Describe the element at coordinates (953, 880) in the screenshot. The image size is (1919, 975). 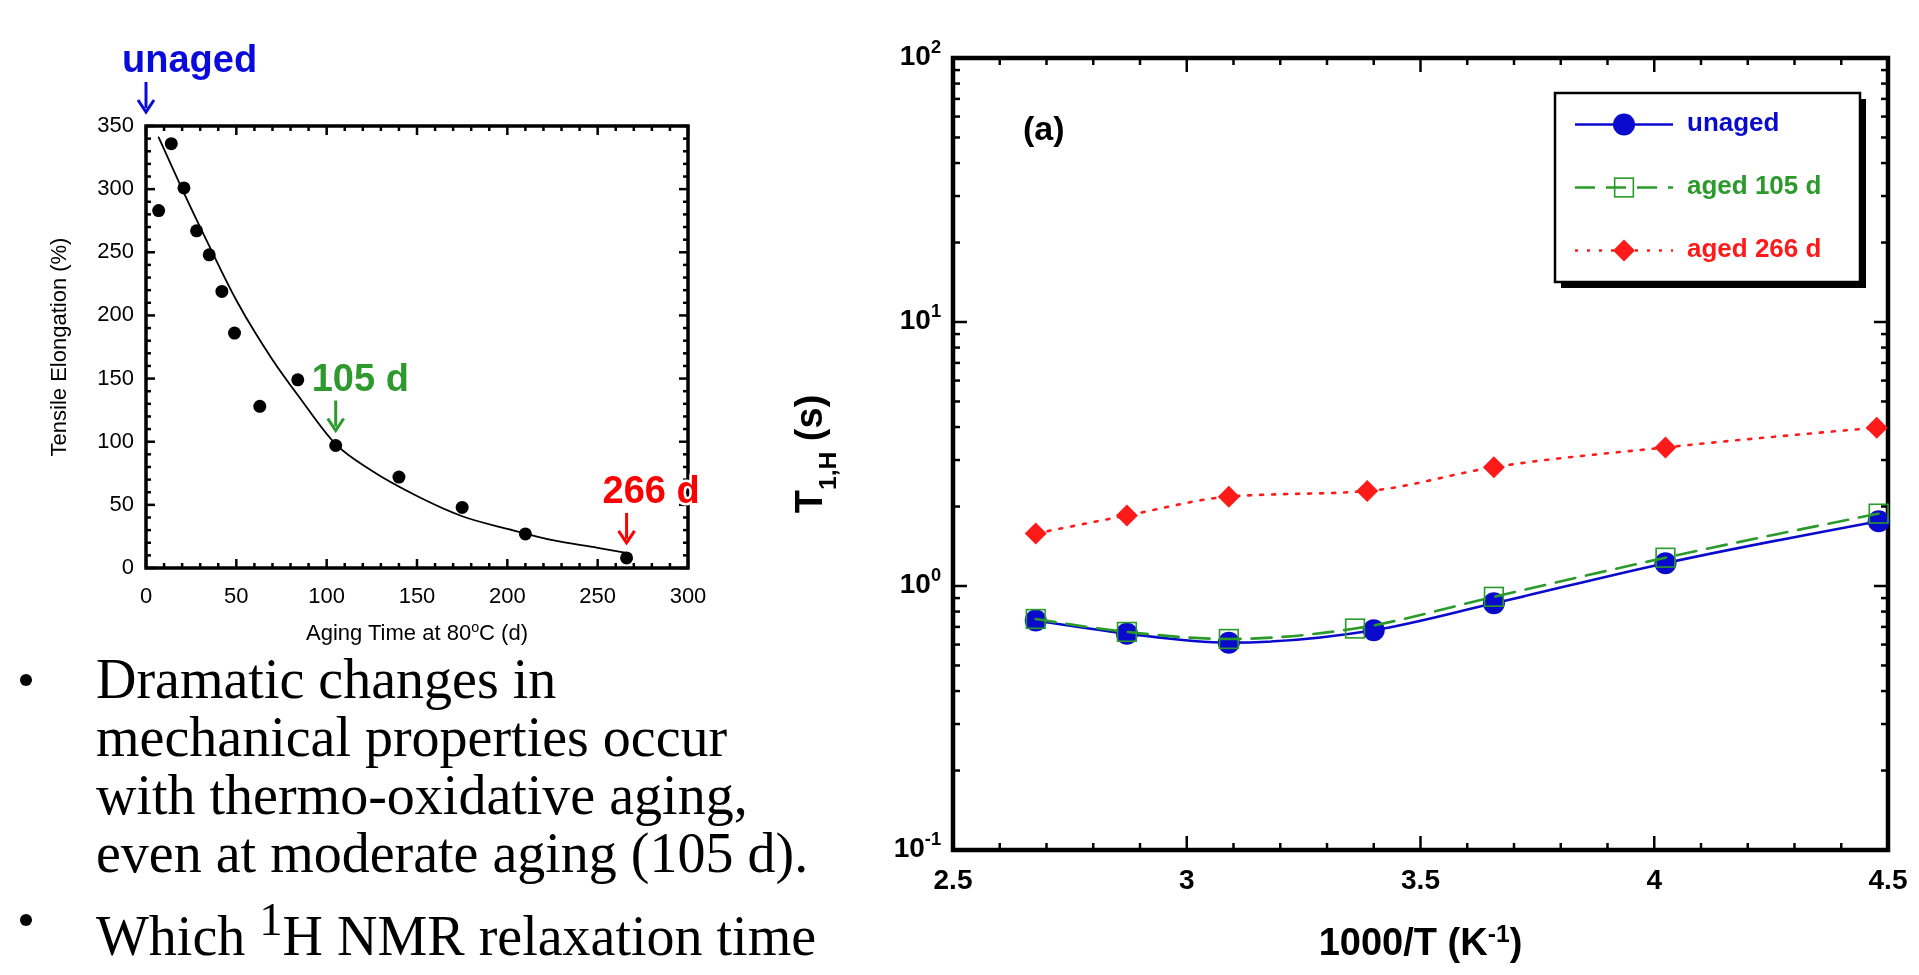
I see `x-tick-label: 2.5` at that location.